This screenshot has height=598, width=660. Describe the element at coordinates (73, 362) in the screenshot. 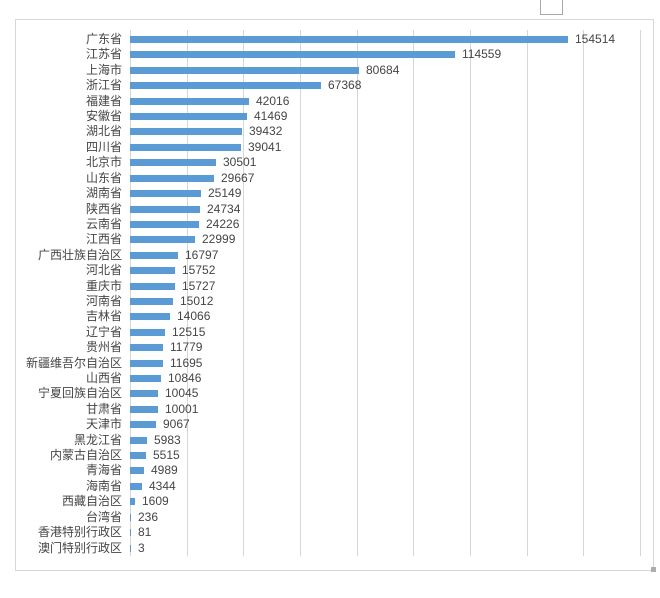

I see `category-label: 新疆维吾尔自治区` at that location.